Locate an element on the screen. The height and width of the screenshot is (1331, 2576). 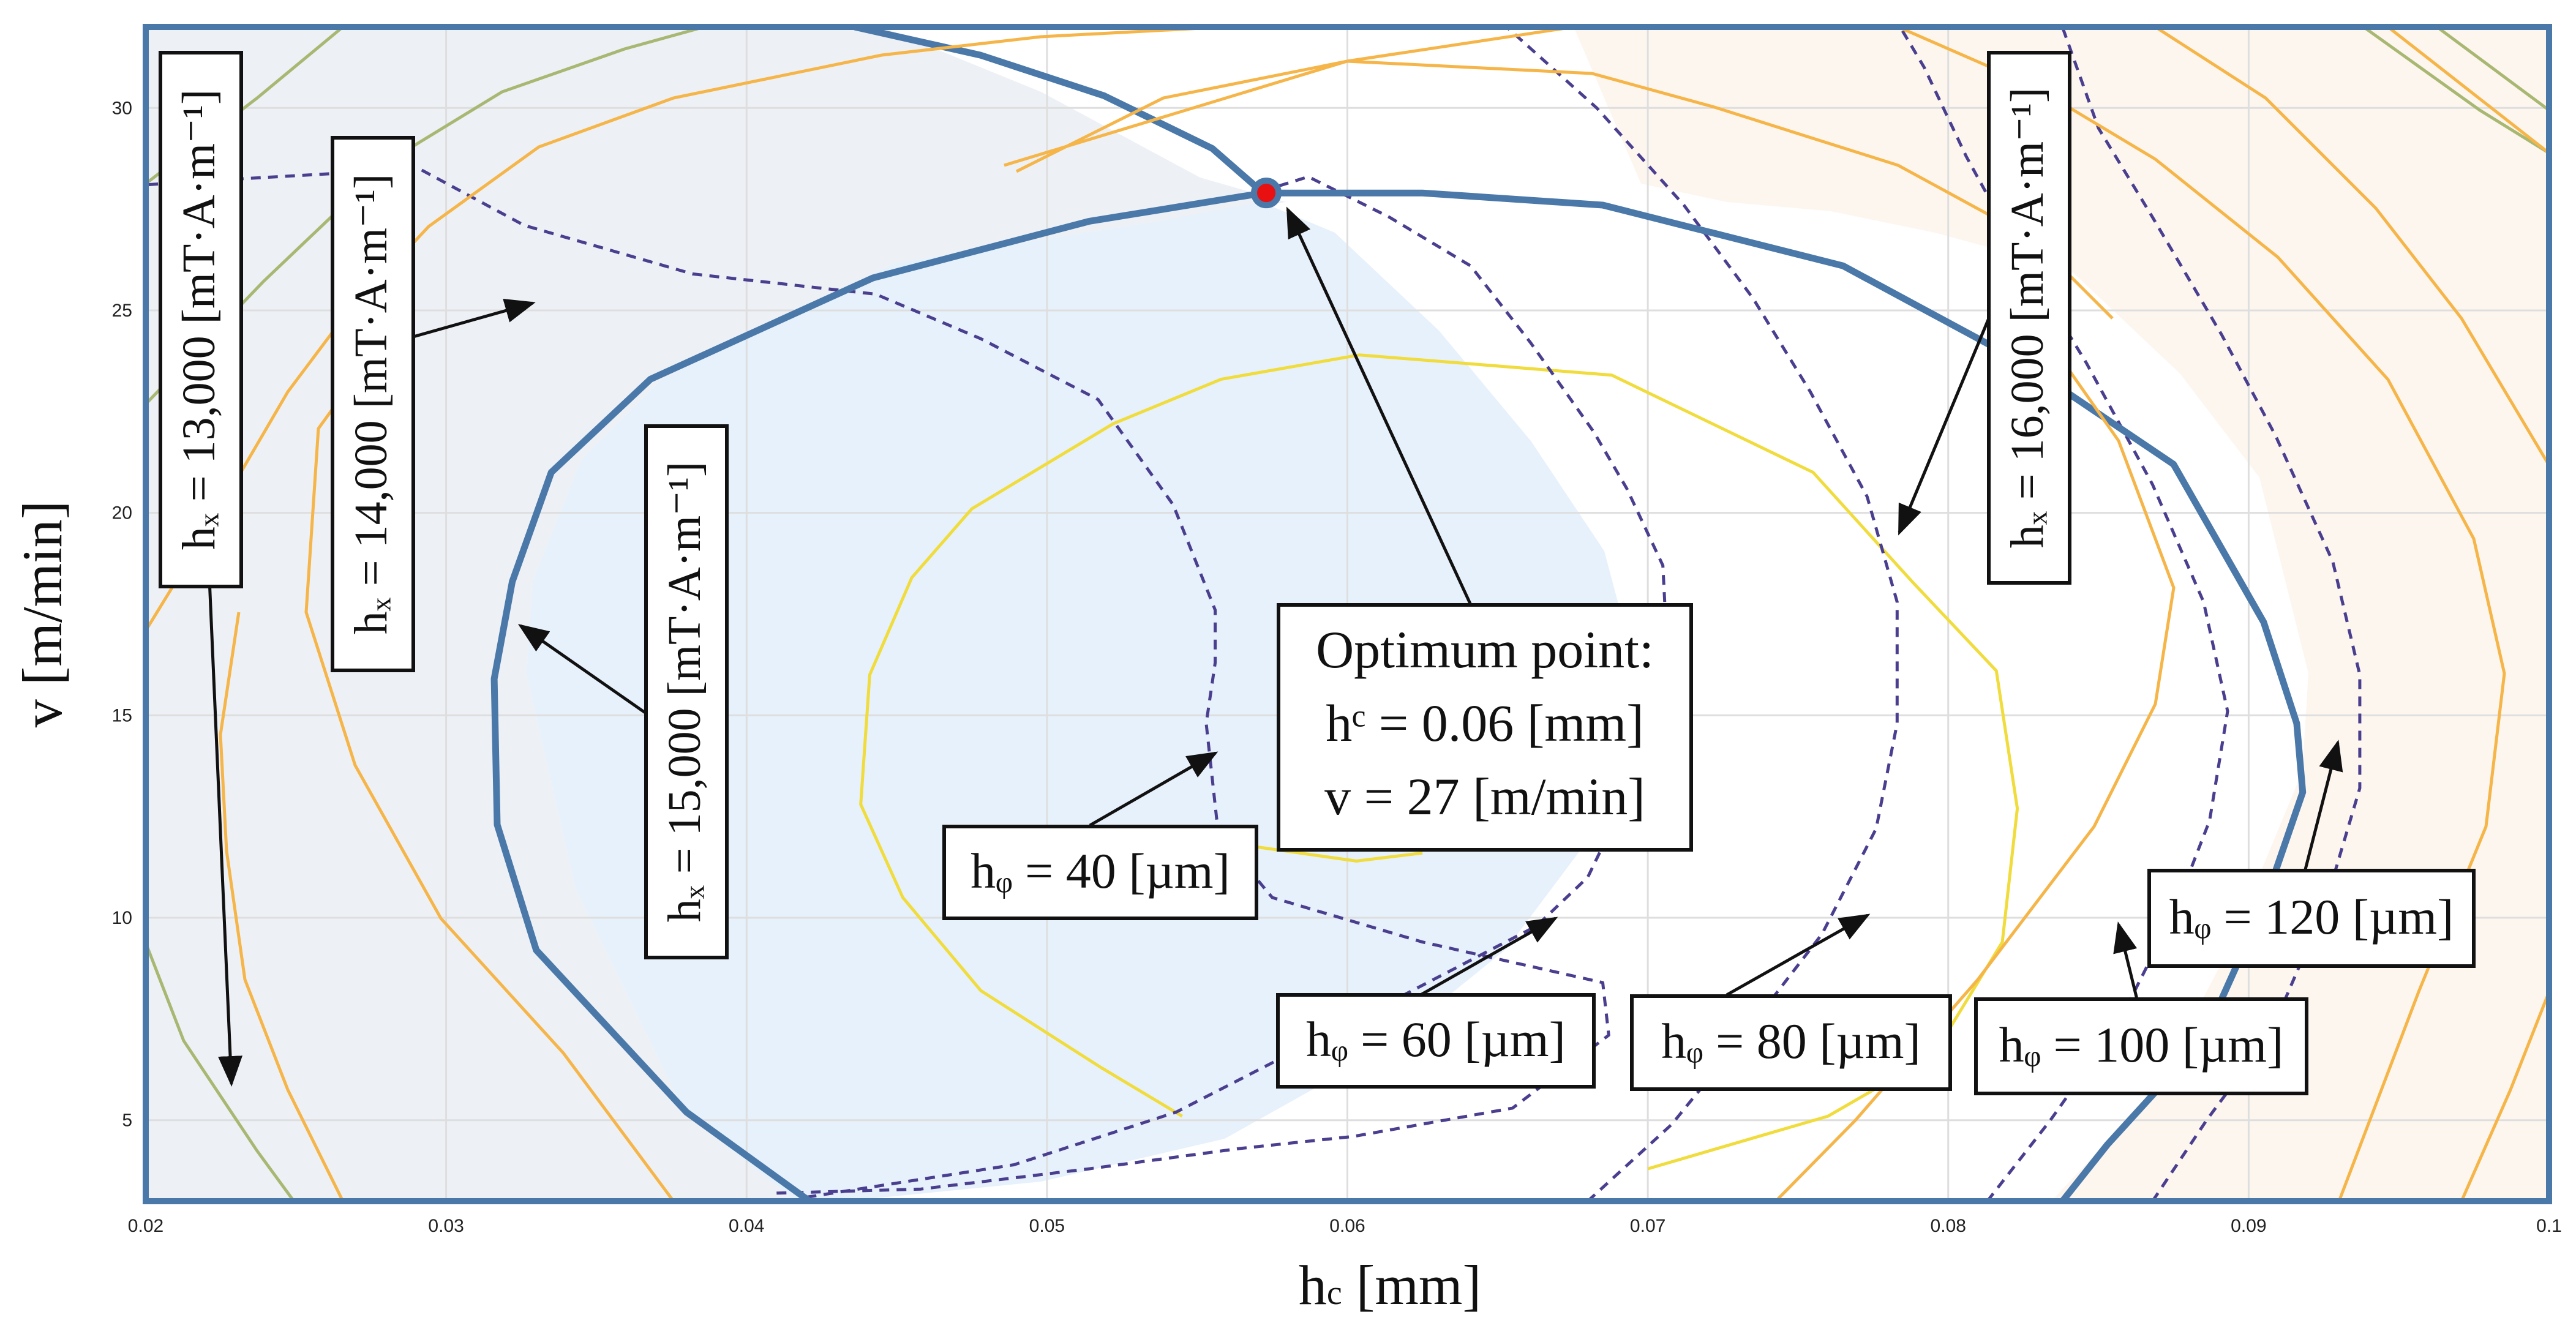
label-hz60: hᵩ = 60 [µm] is located at coordinates (1436, 1041).